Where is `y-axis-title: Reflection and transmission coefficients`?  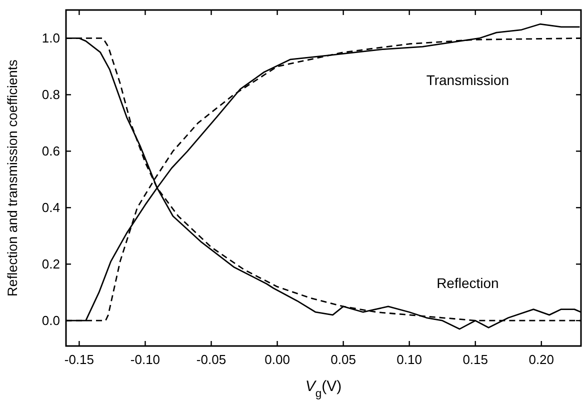 y-axis-title: Reflection and transmission coefficients is located at coordinates (12, 177).